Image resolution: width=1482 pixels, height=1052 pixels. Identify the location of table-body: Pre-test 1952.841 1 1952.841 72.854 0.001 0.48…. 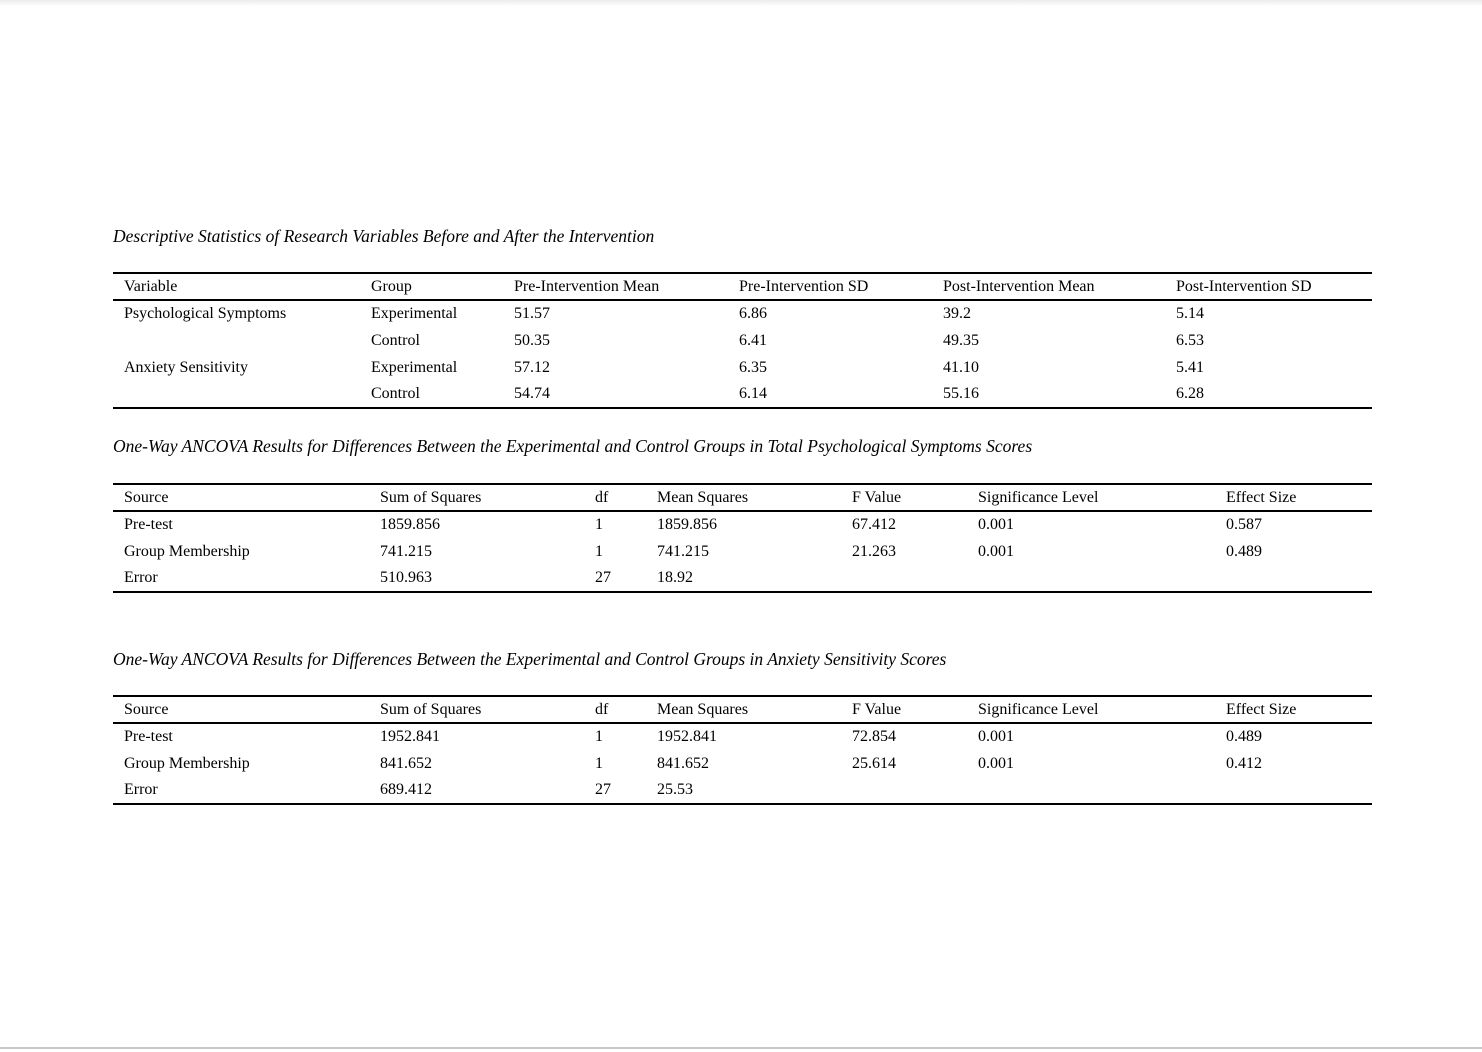
(742, 763).